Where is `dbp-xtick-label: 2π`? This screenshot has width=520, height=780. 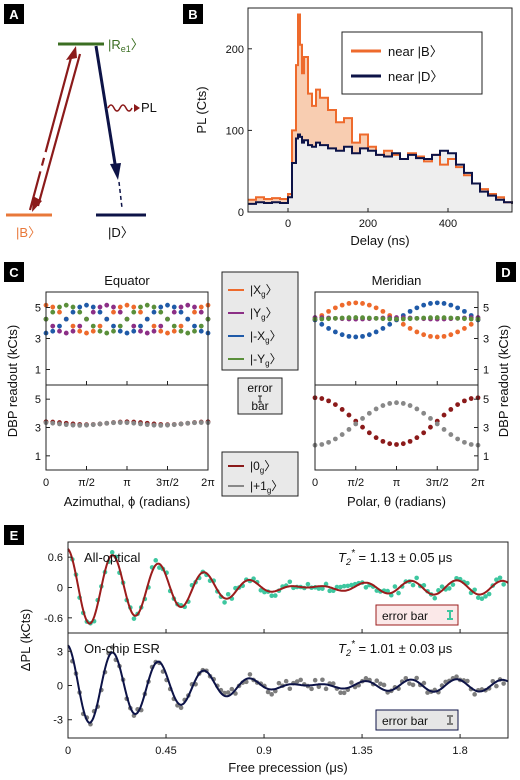
dbp-xtick-label: 2π is located at coordinates (478, 483).